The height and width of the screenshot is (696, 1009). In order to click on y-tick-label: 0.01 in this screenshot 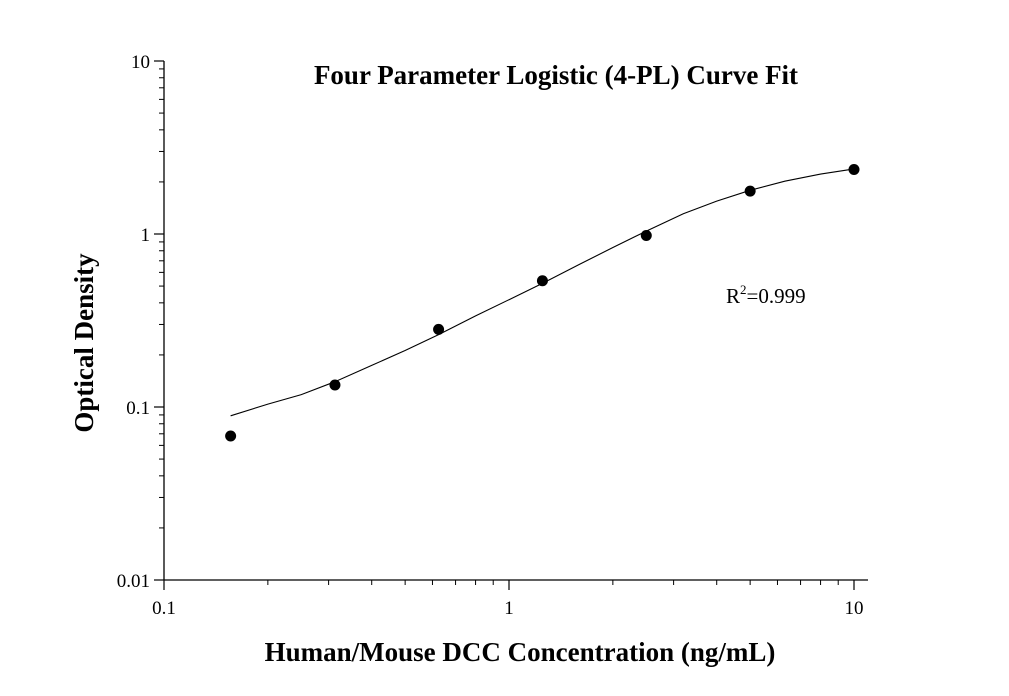, I will do `click(133, 581)`.